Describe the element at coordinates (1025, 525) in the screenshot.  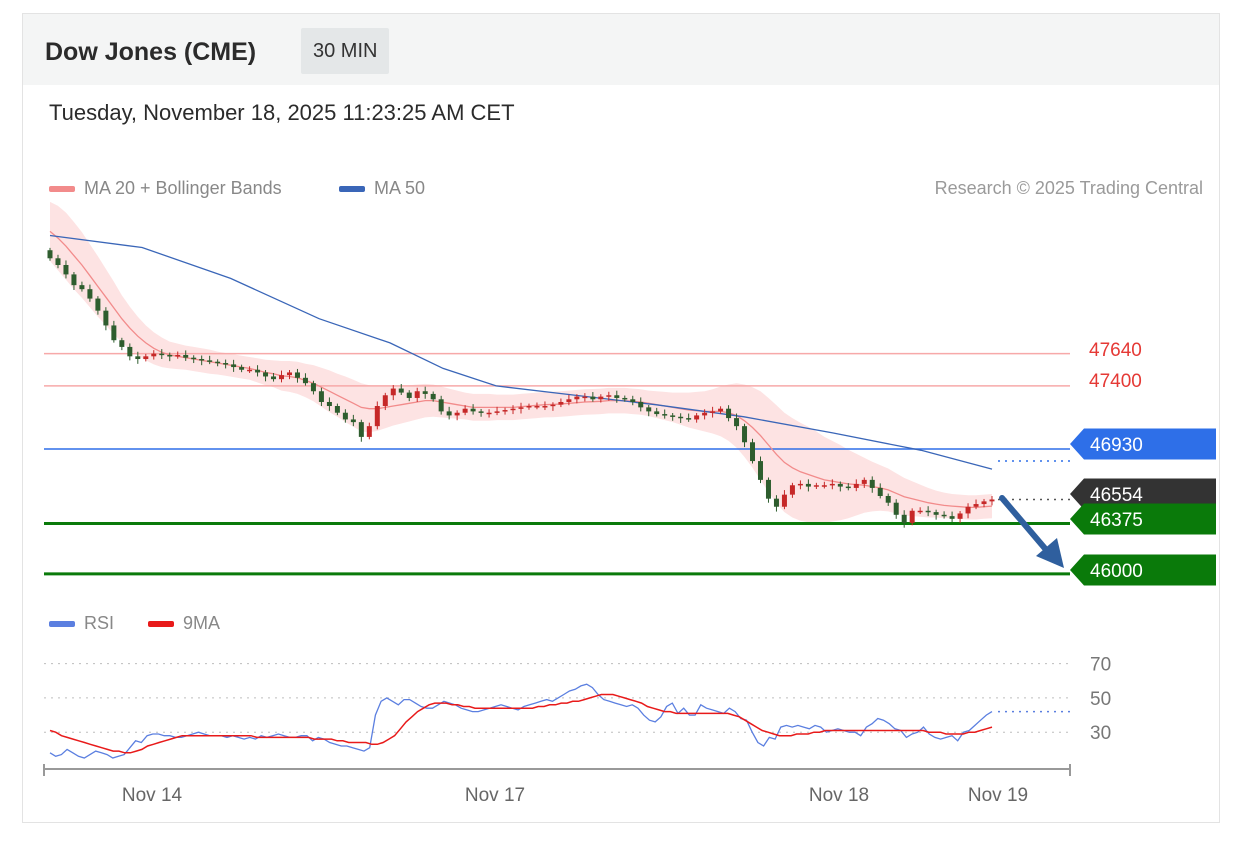
I see `forecast-arrow-shaft` at that location.